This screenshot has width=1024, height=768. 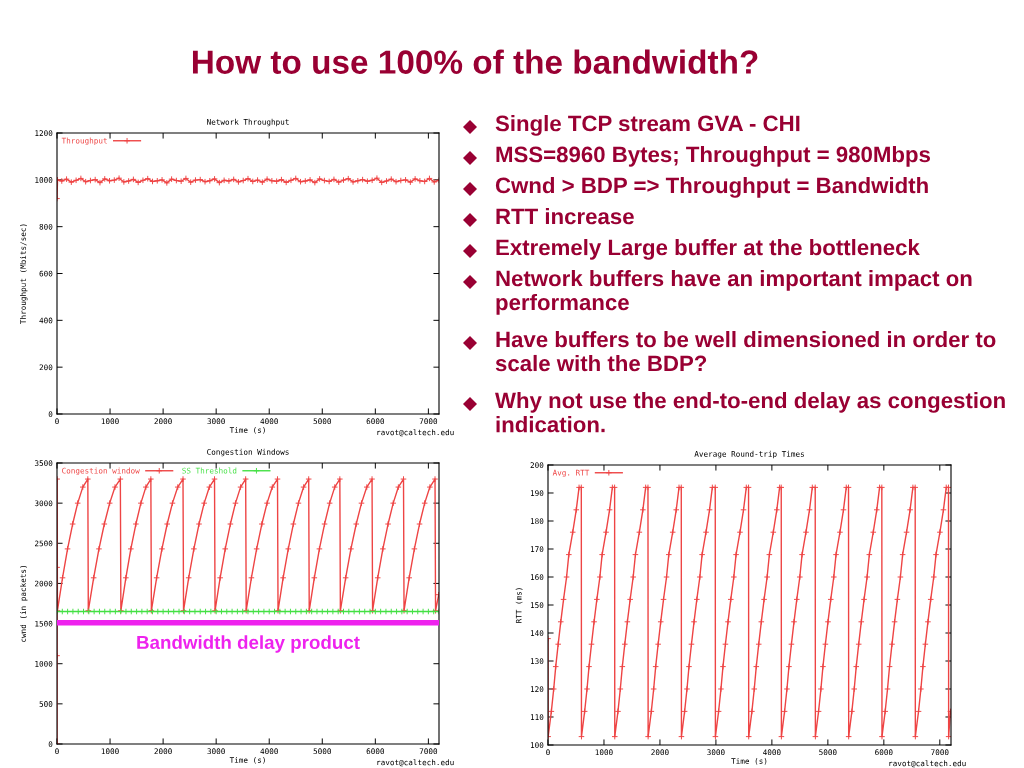 What do you see at coordinates (475, 61) in the screenshot?
I see `text: How to use 100% of the bandwidth?` at bounding box center [475, 61].